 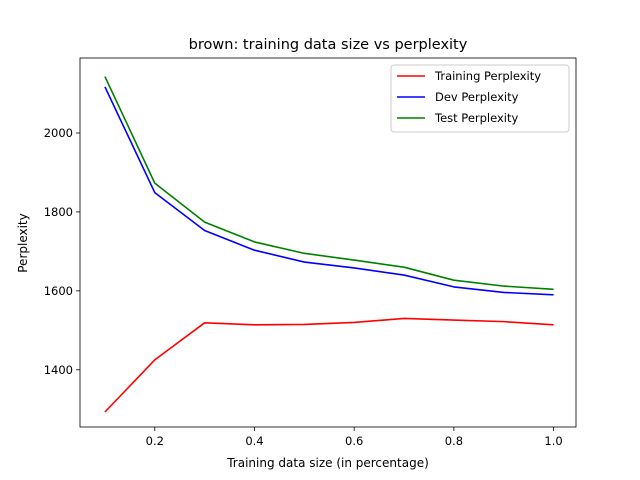 What do you see at coordinates (58, 212) in the screenshot?
I see `y-tick-label: 1800` at bounding box center [58, 212].